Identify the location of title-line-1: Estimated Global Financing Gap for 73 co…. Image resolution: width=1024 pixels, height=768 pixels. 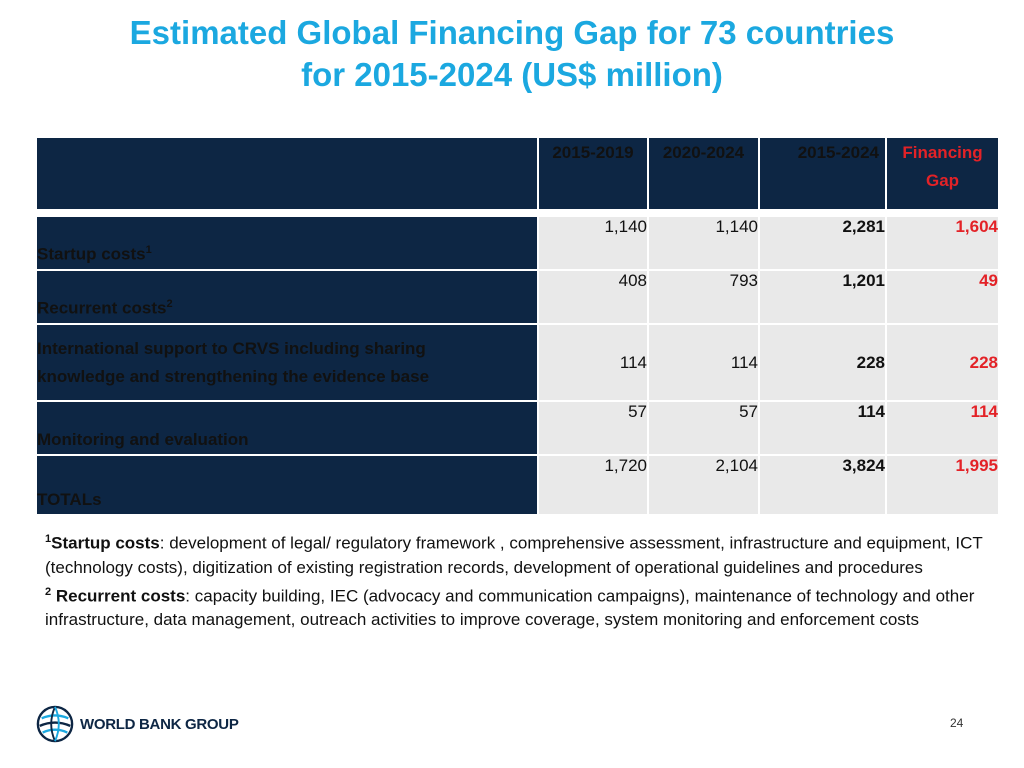
(512, 32).